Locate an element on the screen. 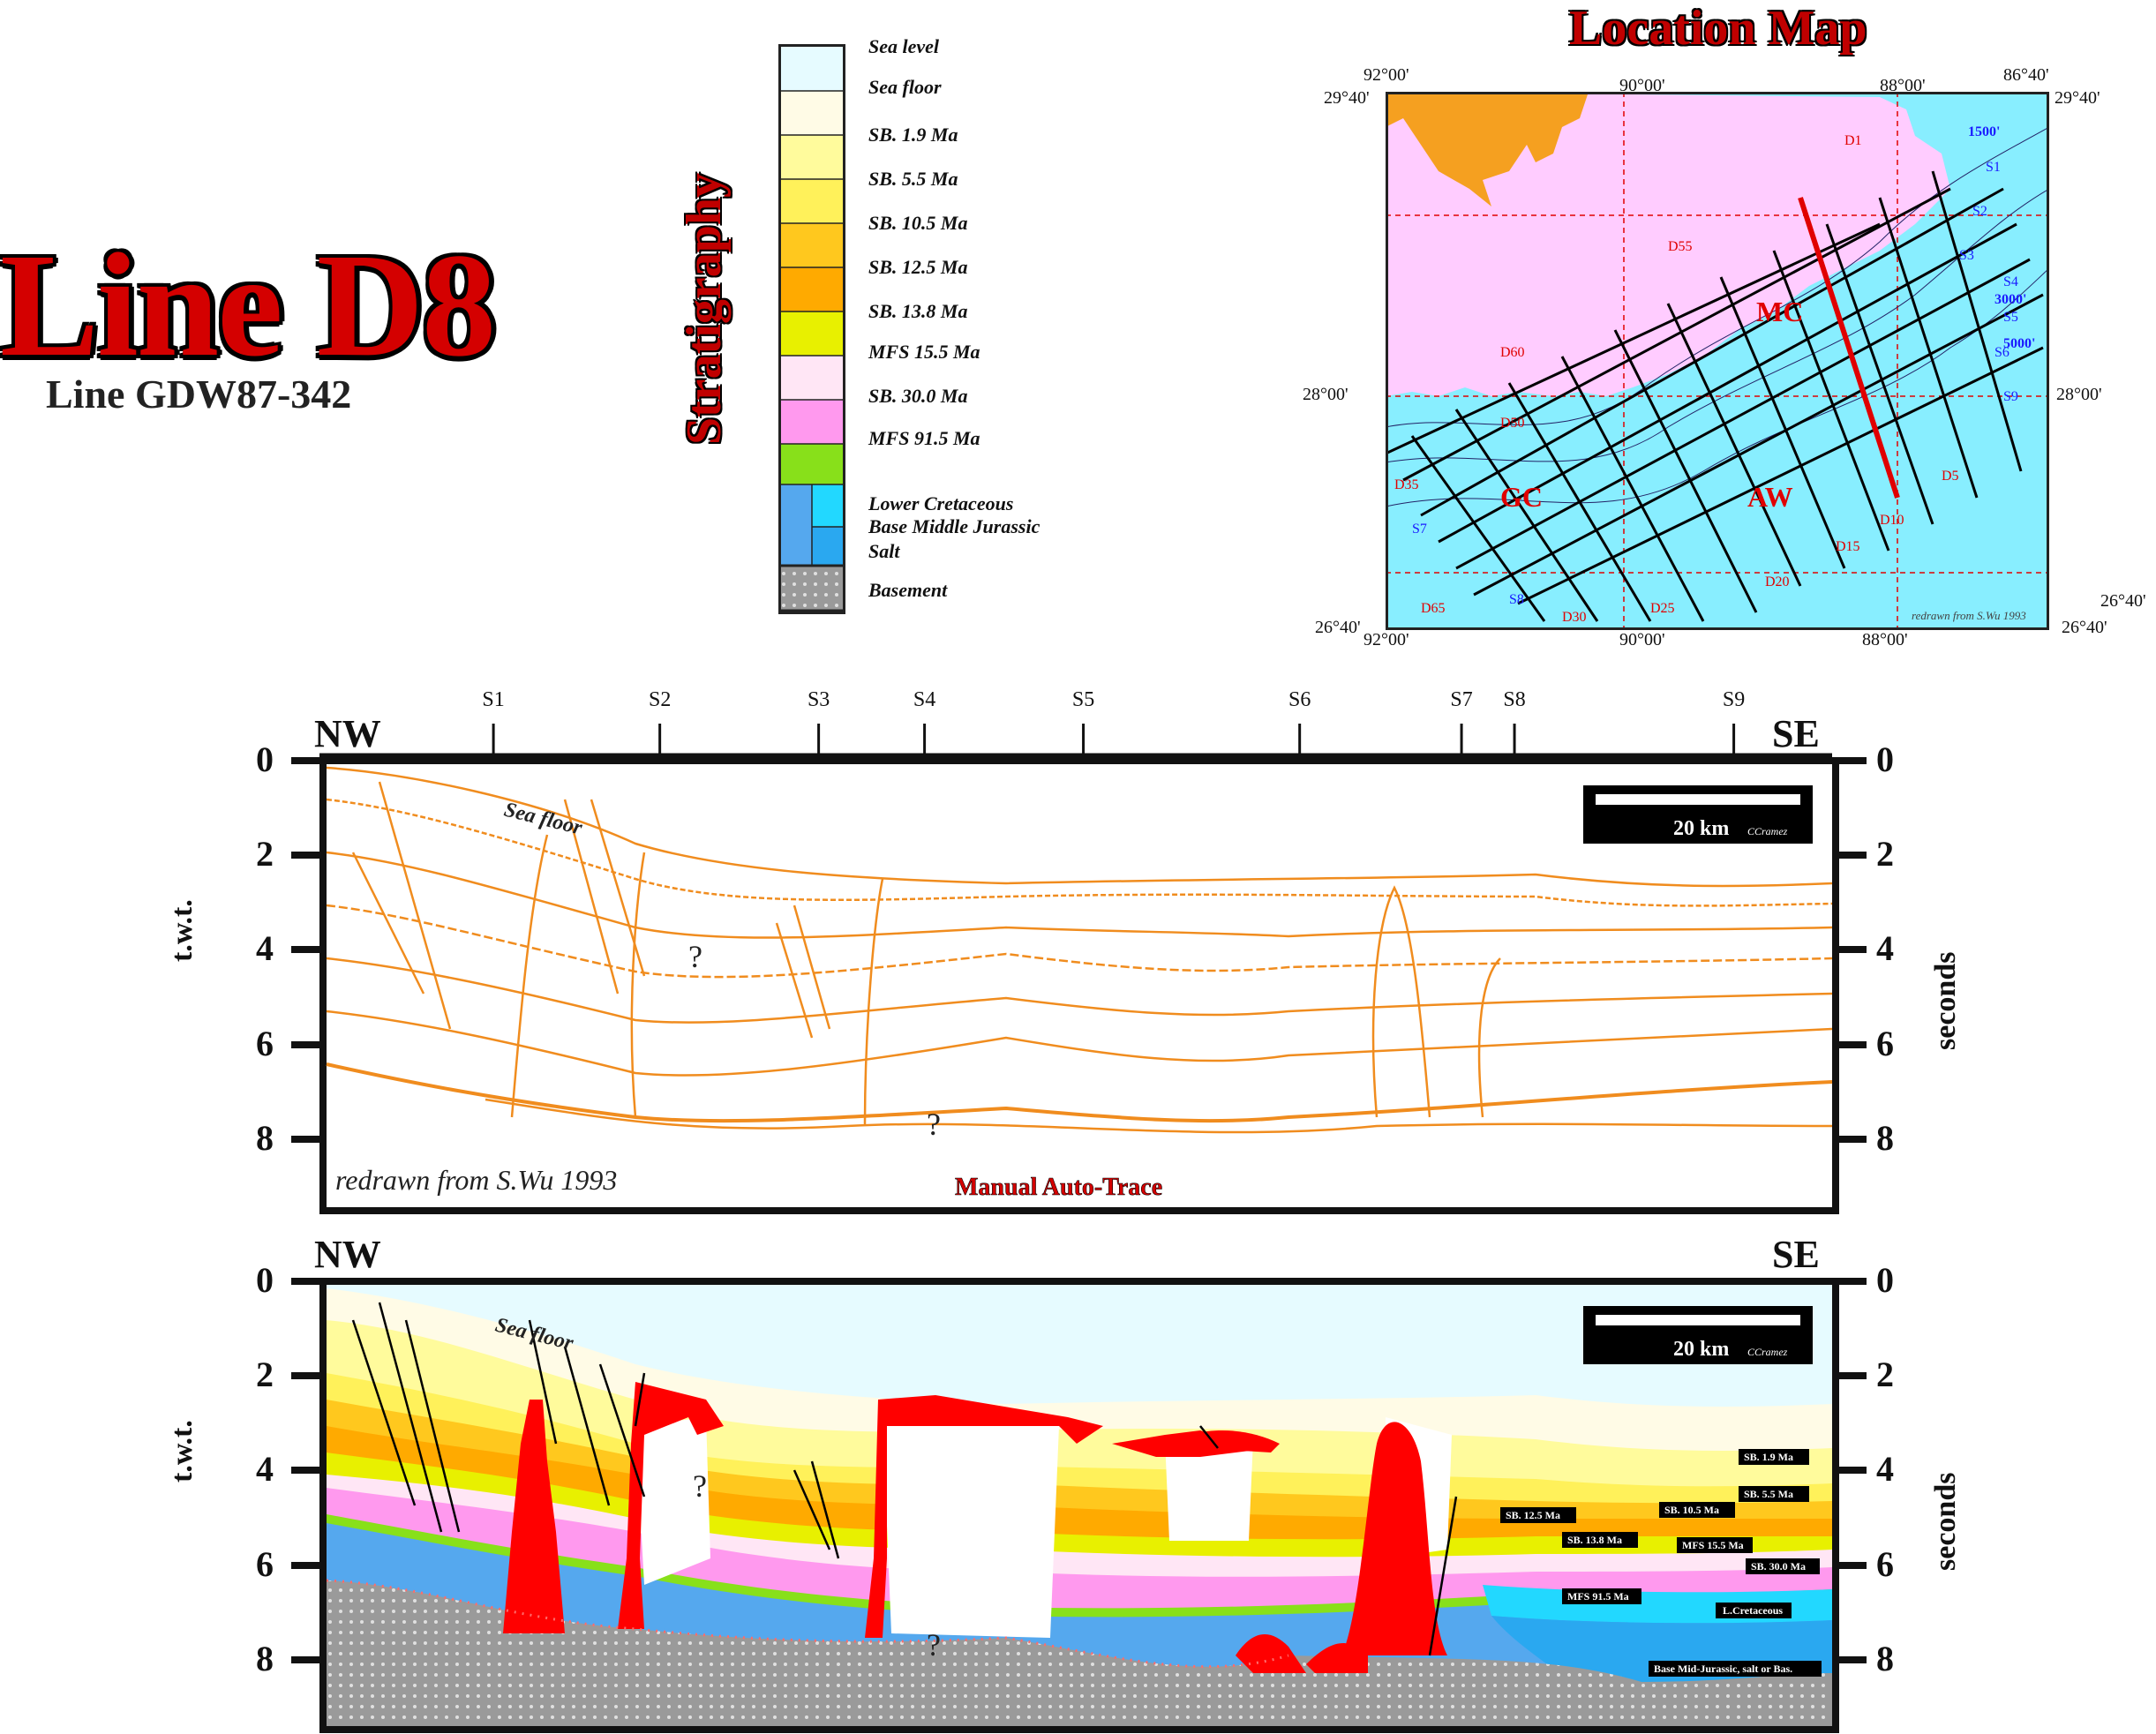 The height and width of the screenshot is (1734, 2156). map-coord-top-1: 90°00' is located at coordinates (1642, 85).